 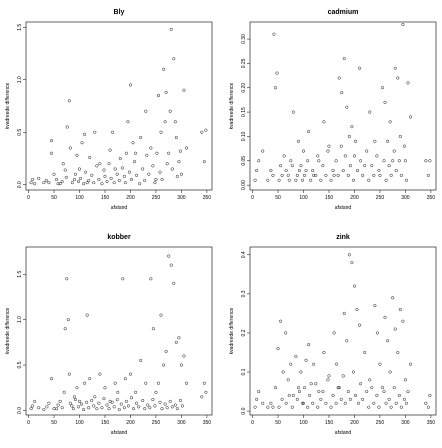 What do you see at coordinates (20, 132) in the screenshot?
I see `y-tick-label: 0.5` at bounding box center [20, 132].